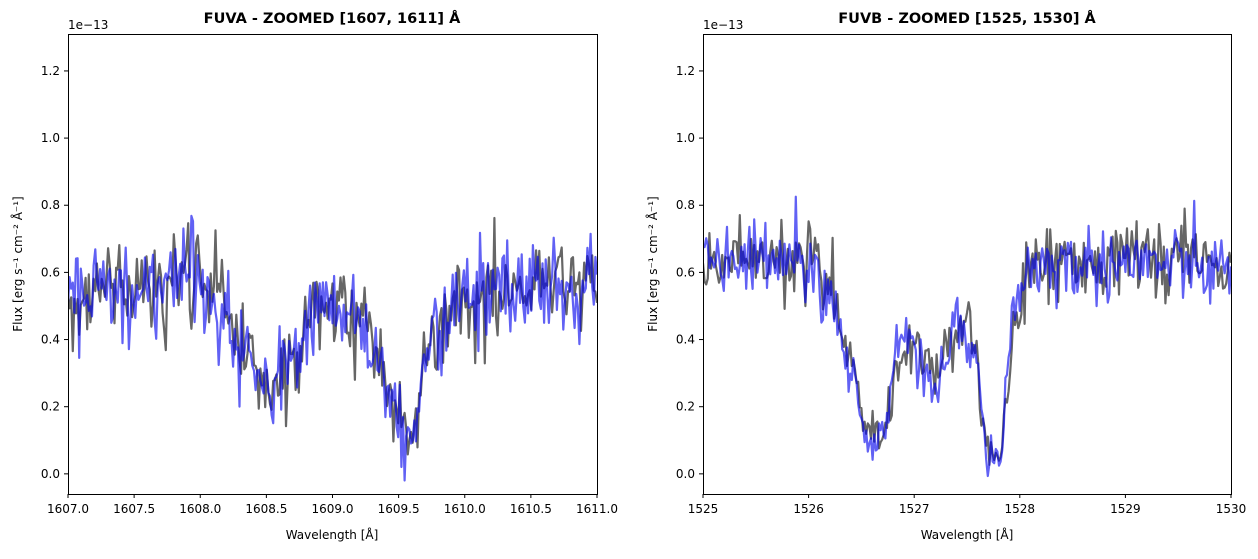  I want to click on panel-title: FUVA - ZOOMED [1607, 1611] Å, so click(332, 18).